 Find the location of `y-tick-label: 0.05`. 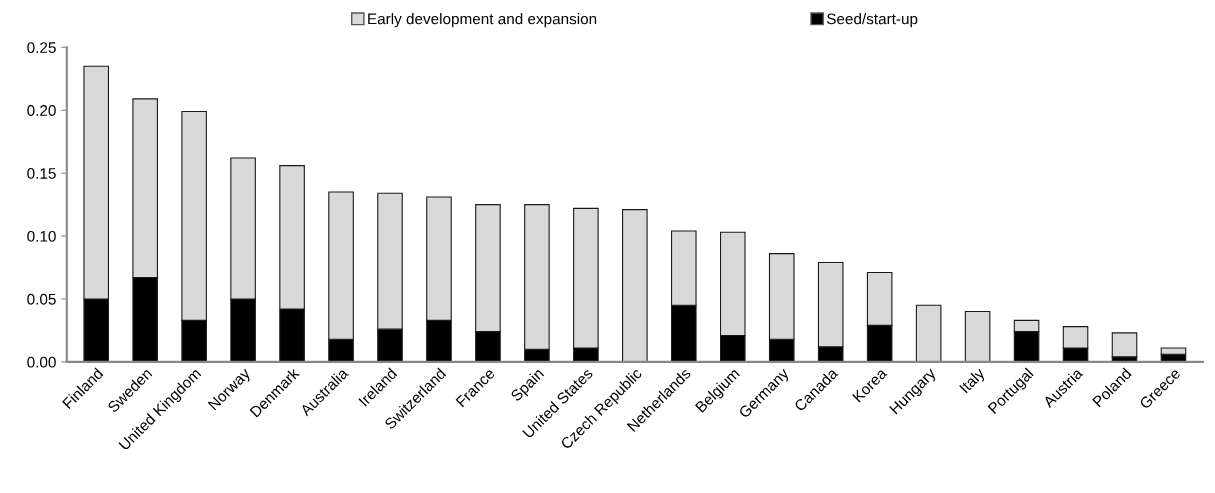

y-tick-label: 0.05 is located at coordinates (41, 299).